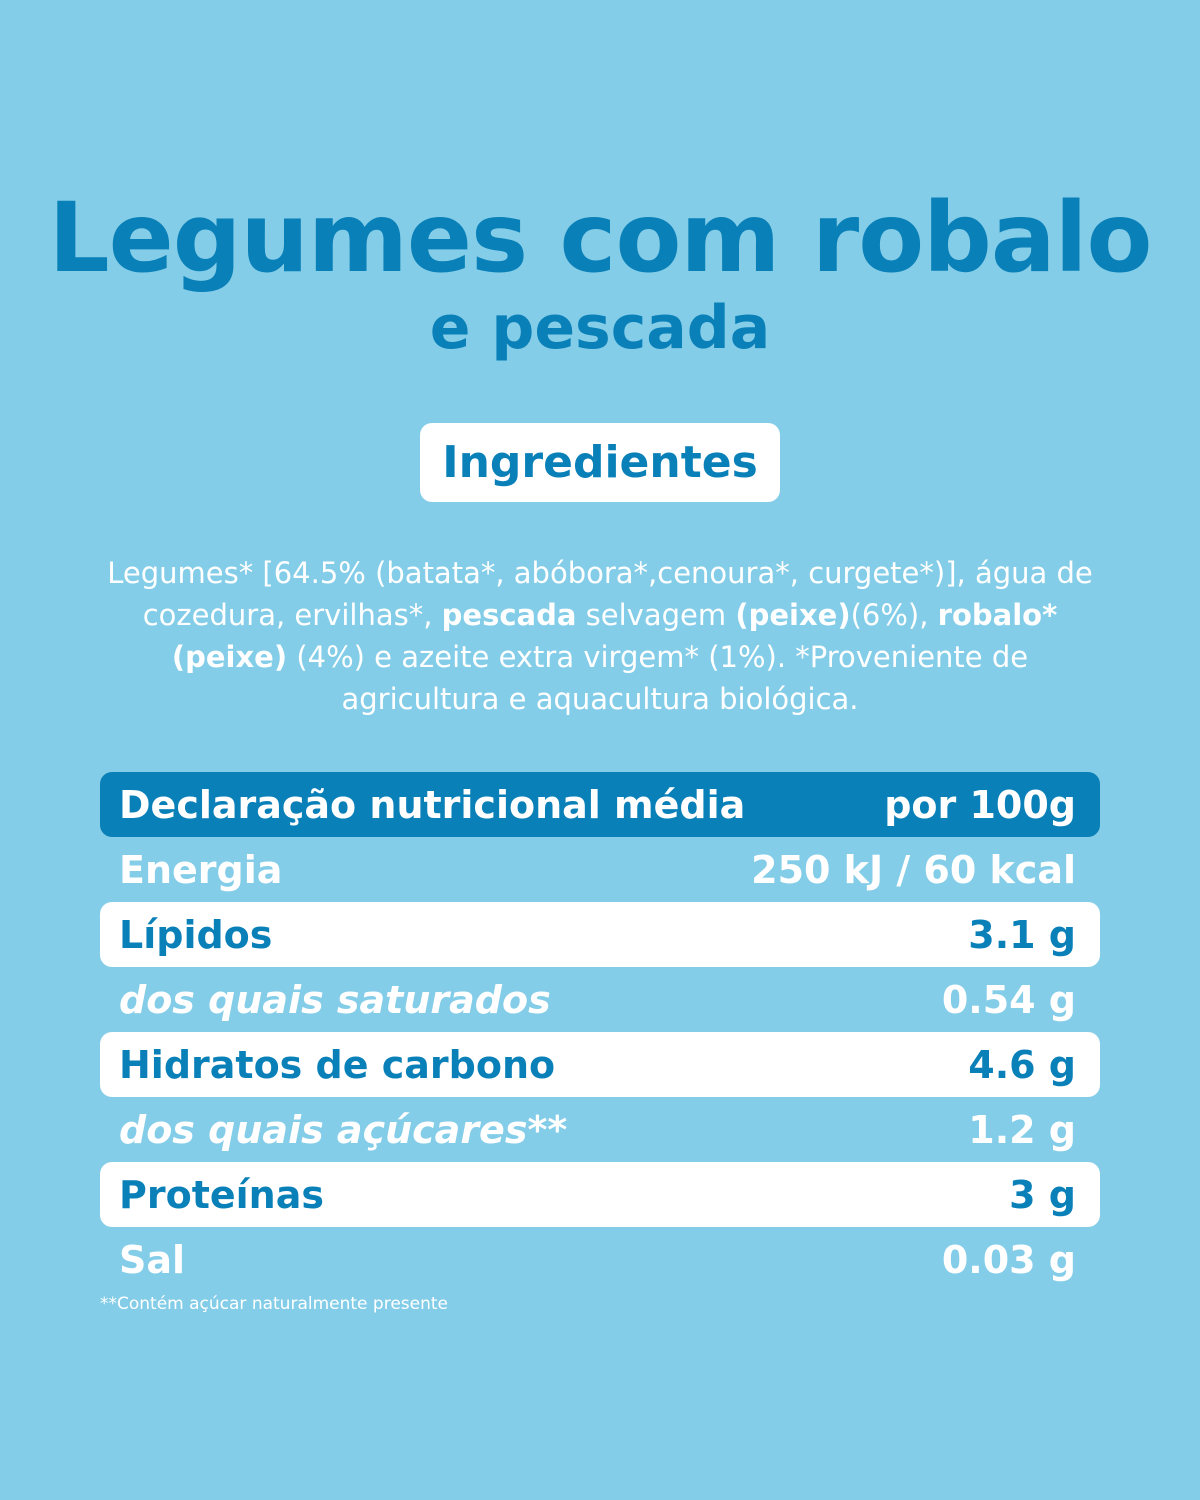  What do you see at coordinates (614, 636) in the screenshot?
I see `ingredients-bold: robalo* (peixe)` at bounding box center [614, 636].